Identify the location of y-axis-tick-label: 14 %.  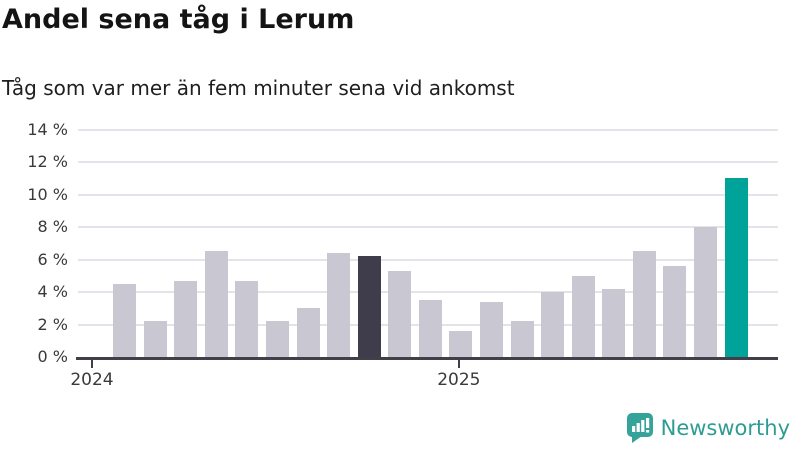
(47, 129).